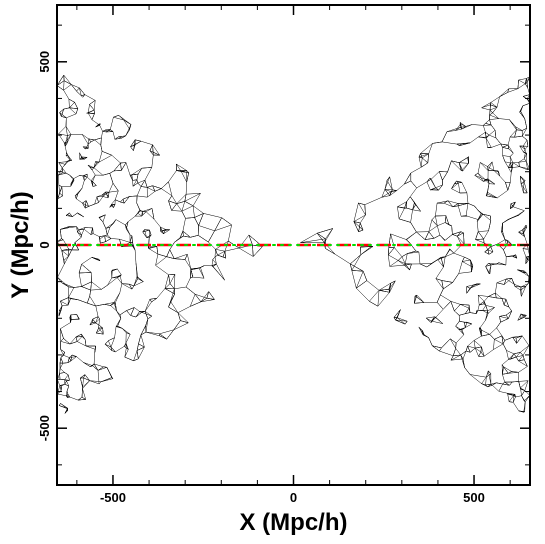 This screenshot has height=544, width=545. What do you see at coordinates (293, 497) in the screenshot?
I see `x-tick-label: 0` at bounding box center [293, 497].